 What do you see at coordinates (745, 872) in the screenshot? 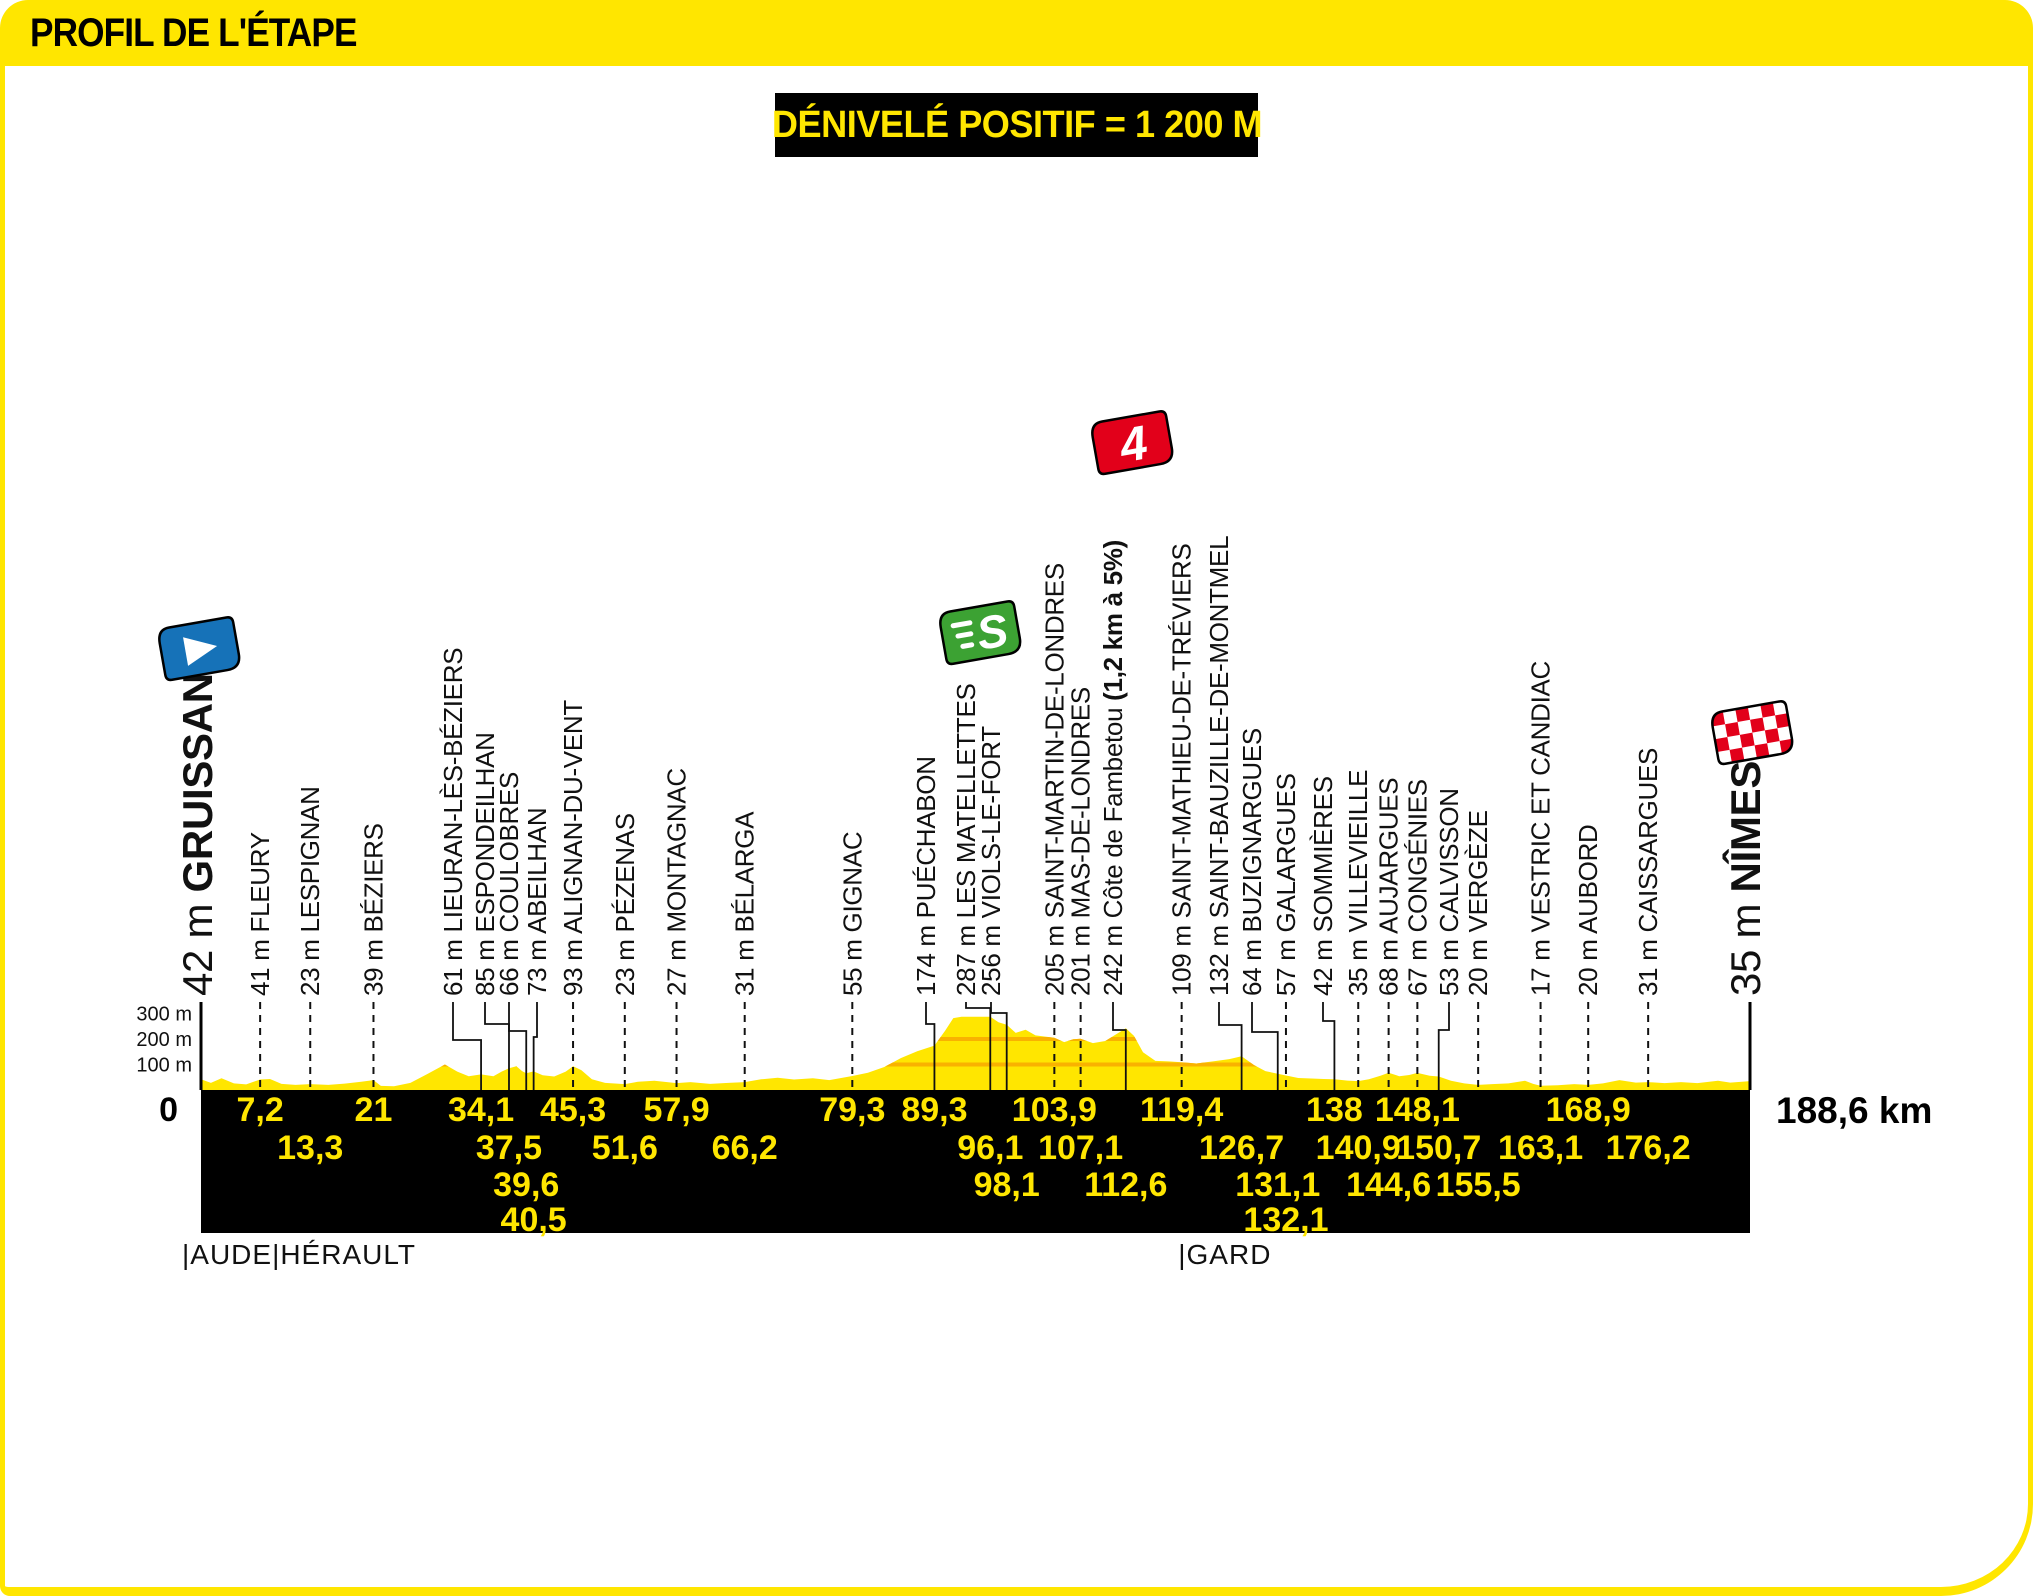
I see `waypoint-name: BÉLARGA` at bounding box center [745, 872].